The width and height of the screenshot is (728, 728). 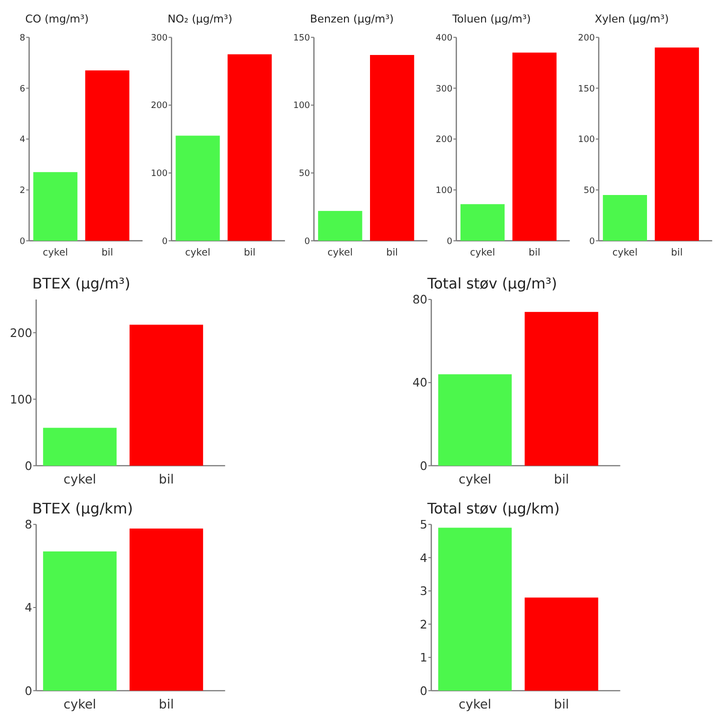 I want to click on chart-title: BTEX (µg/km), so click(x=82, y=509).